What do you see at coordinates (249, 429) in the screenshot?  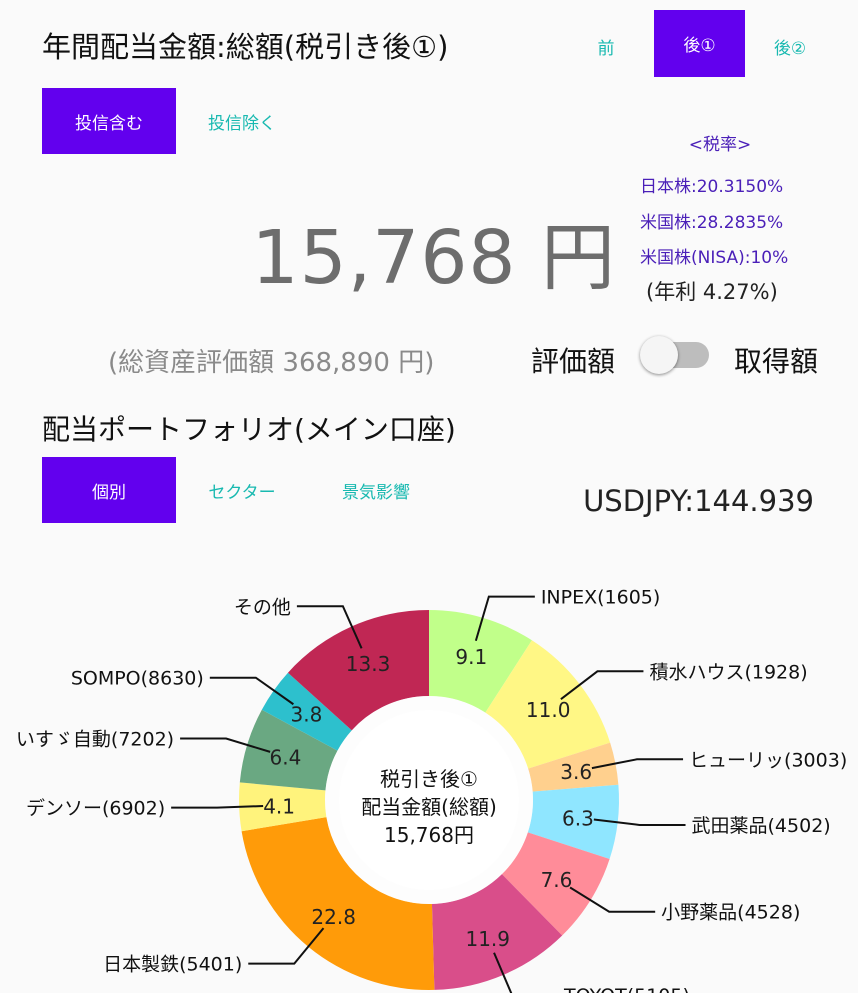 I see `portfolio-title: 配当ポートフォリオ(メイン口座)` at bounding box center [249, 429].